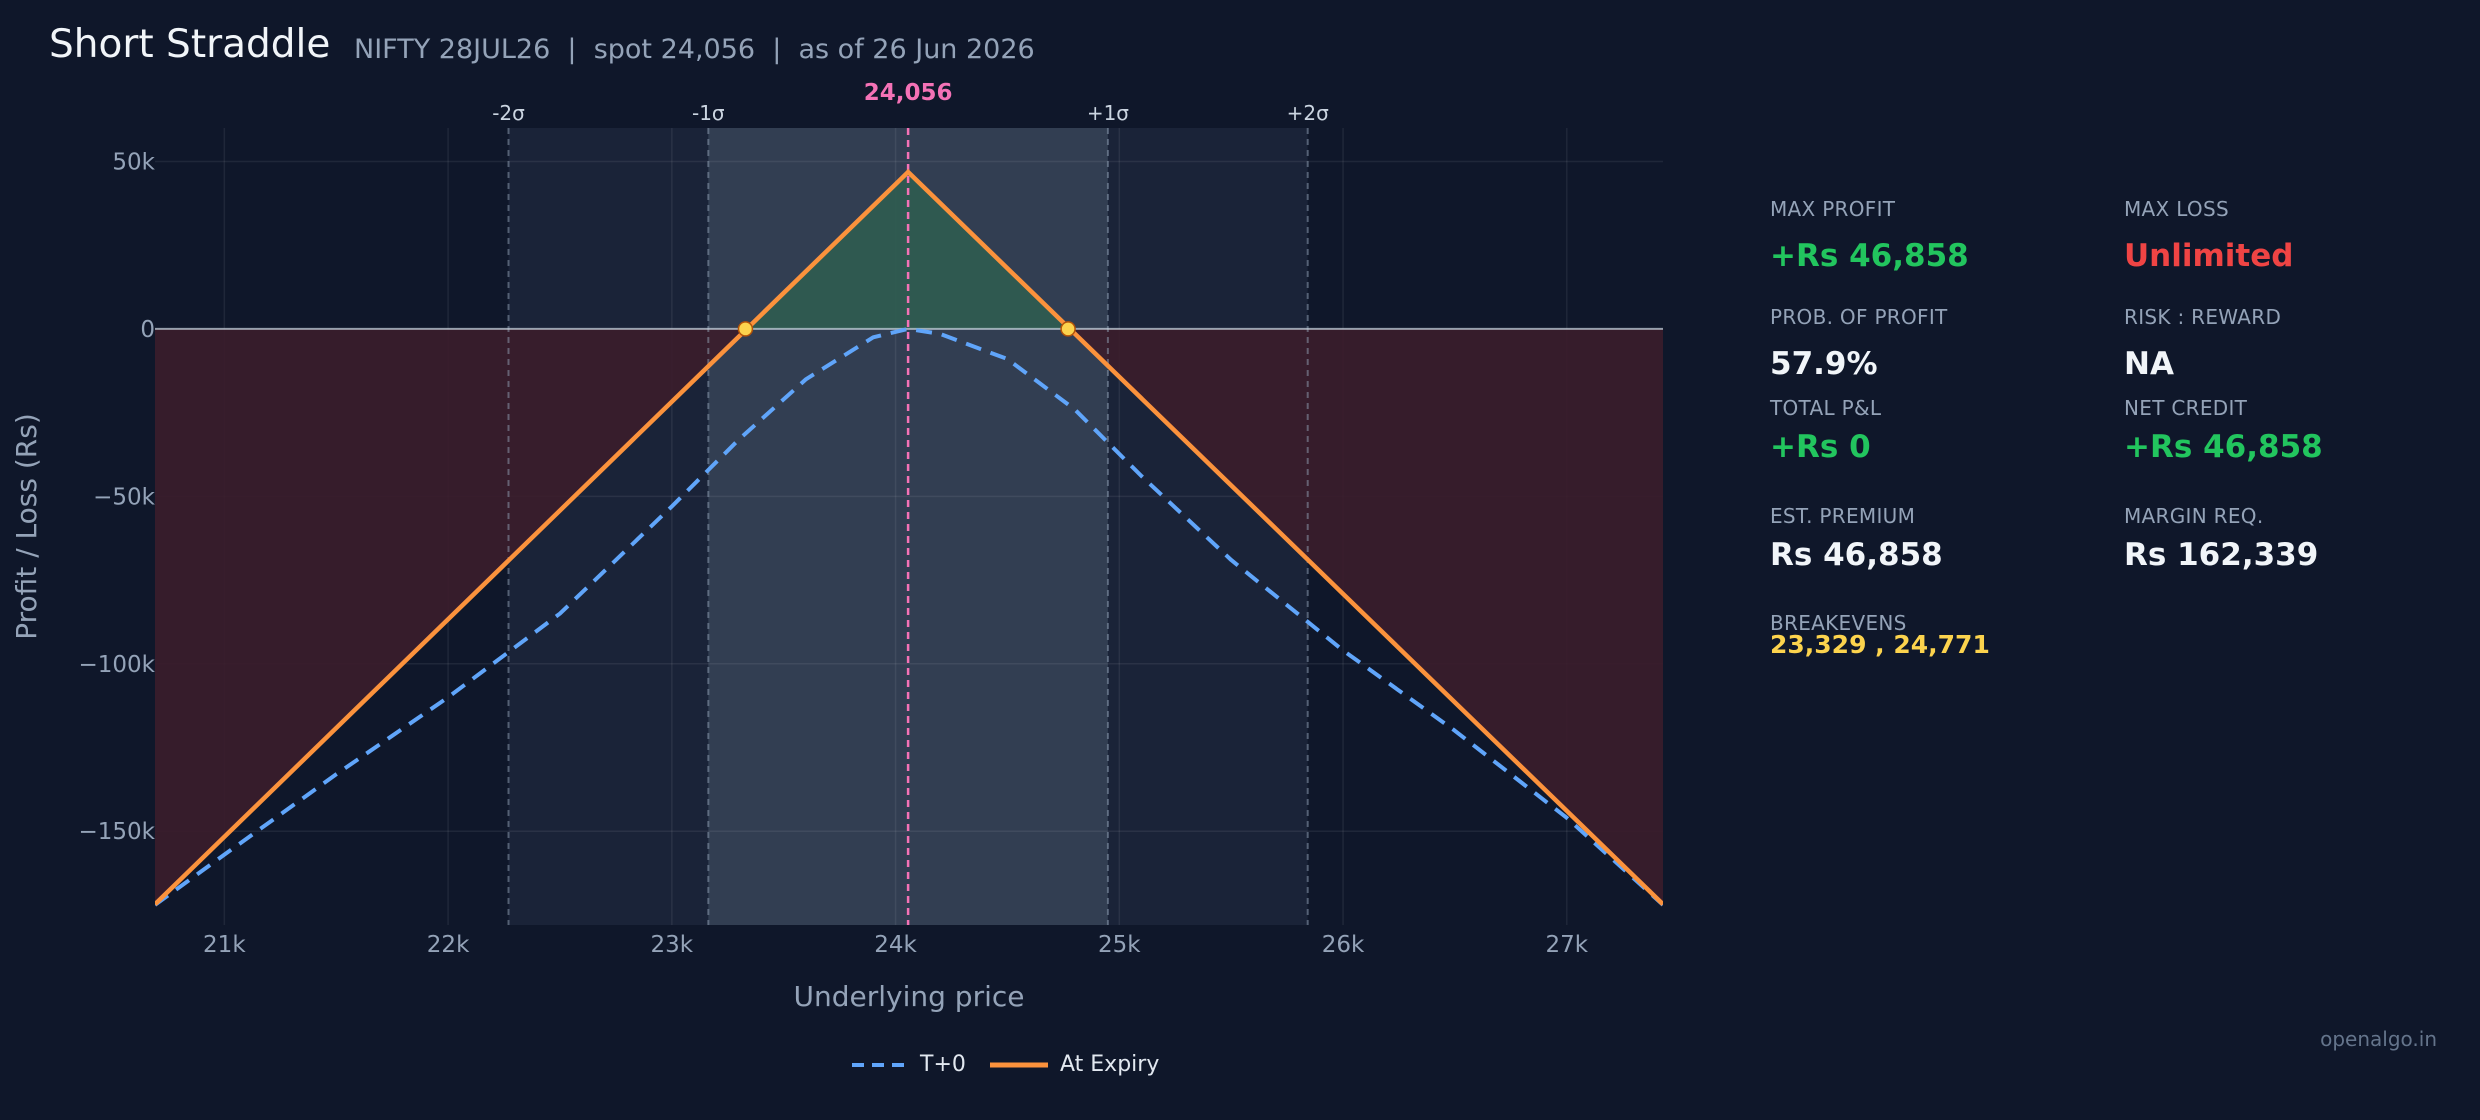  I want to click on risk-reward-value: NA, so click(2149, 364).